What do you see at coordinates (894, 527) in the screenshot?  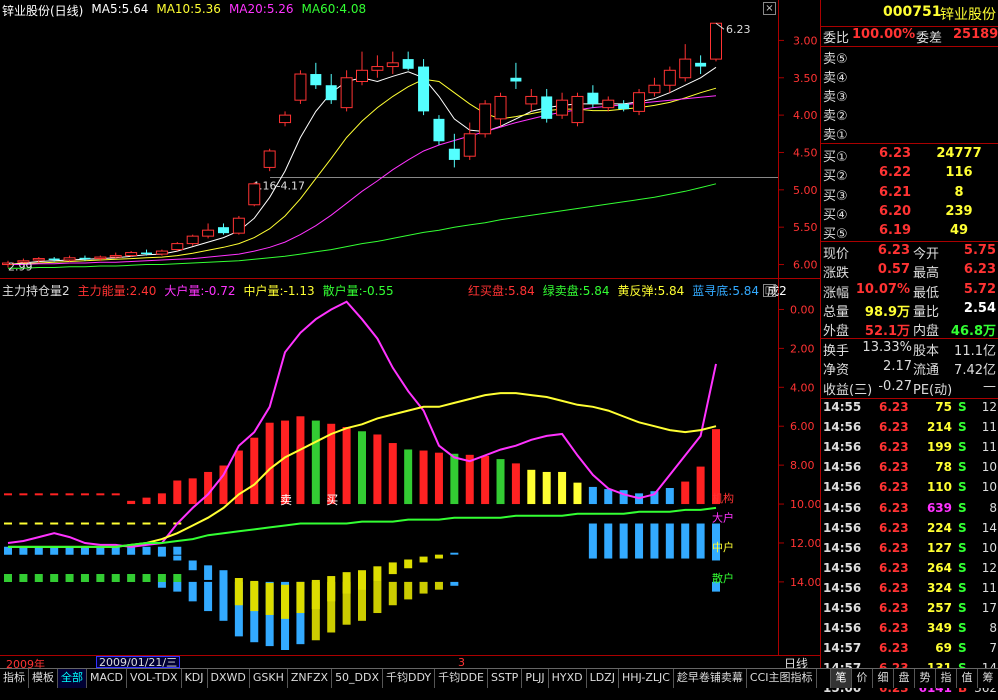 I see `tick-price: 6.23` at bounding box center [894, 527].